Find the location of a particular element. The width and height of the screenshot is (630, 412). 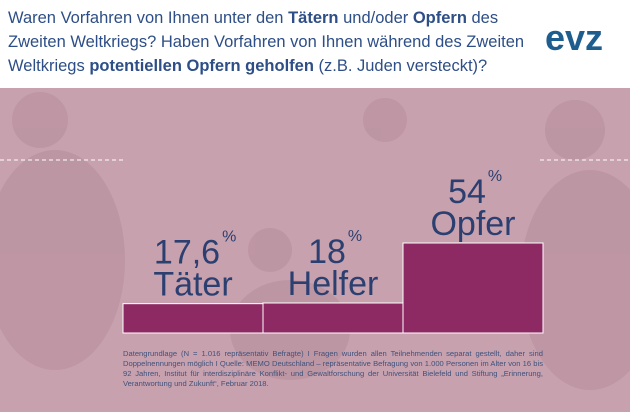

value-label: 17,6 is located at coordinates (187, 253).